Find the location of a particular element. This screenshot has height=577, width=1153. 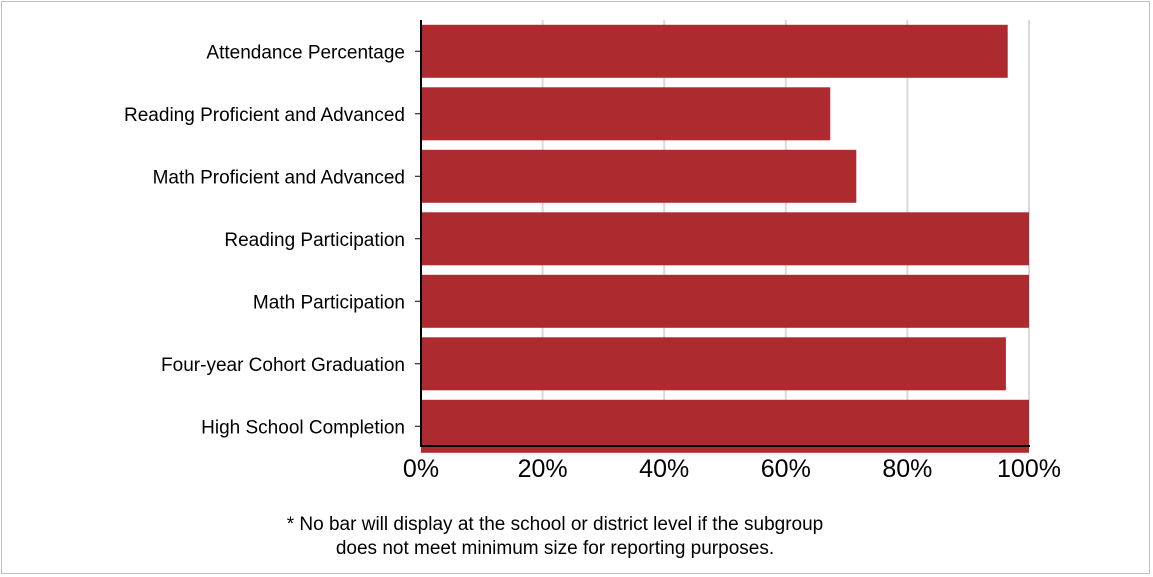

x-tick-labels: 0% 20% 40% 60% 80% 100% is located at coordinates (732, 469).